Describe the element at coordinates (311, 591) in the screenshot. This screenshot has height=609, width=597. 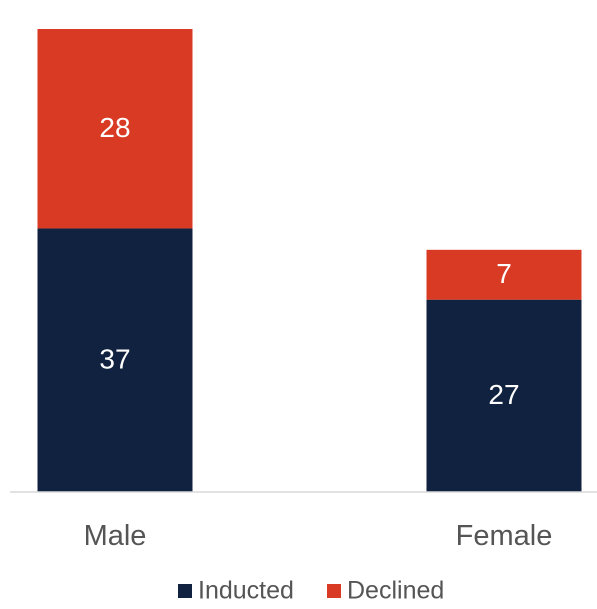
I see `legend: Inducted Declined` at that location.